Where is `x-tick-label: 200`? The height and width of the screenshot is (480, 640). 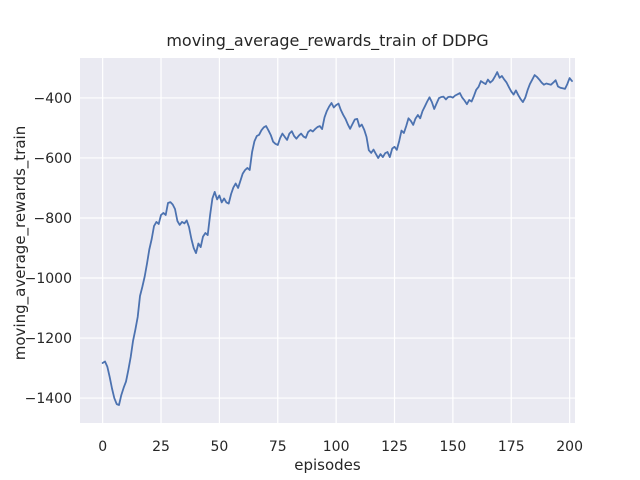
x-tick-label: 200 is located at coordinates (569, 447).